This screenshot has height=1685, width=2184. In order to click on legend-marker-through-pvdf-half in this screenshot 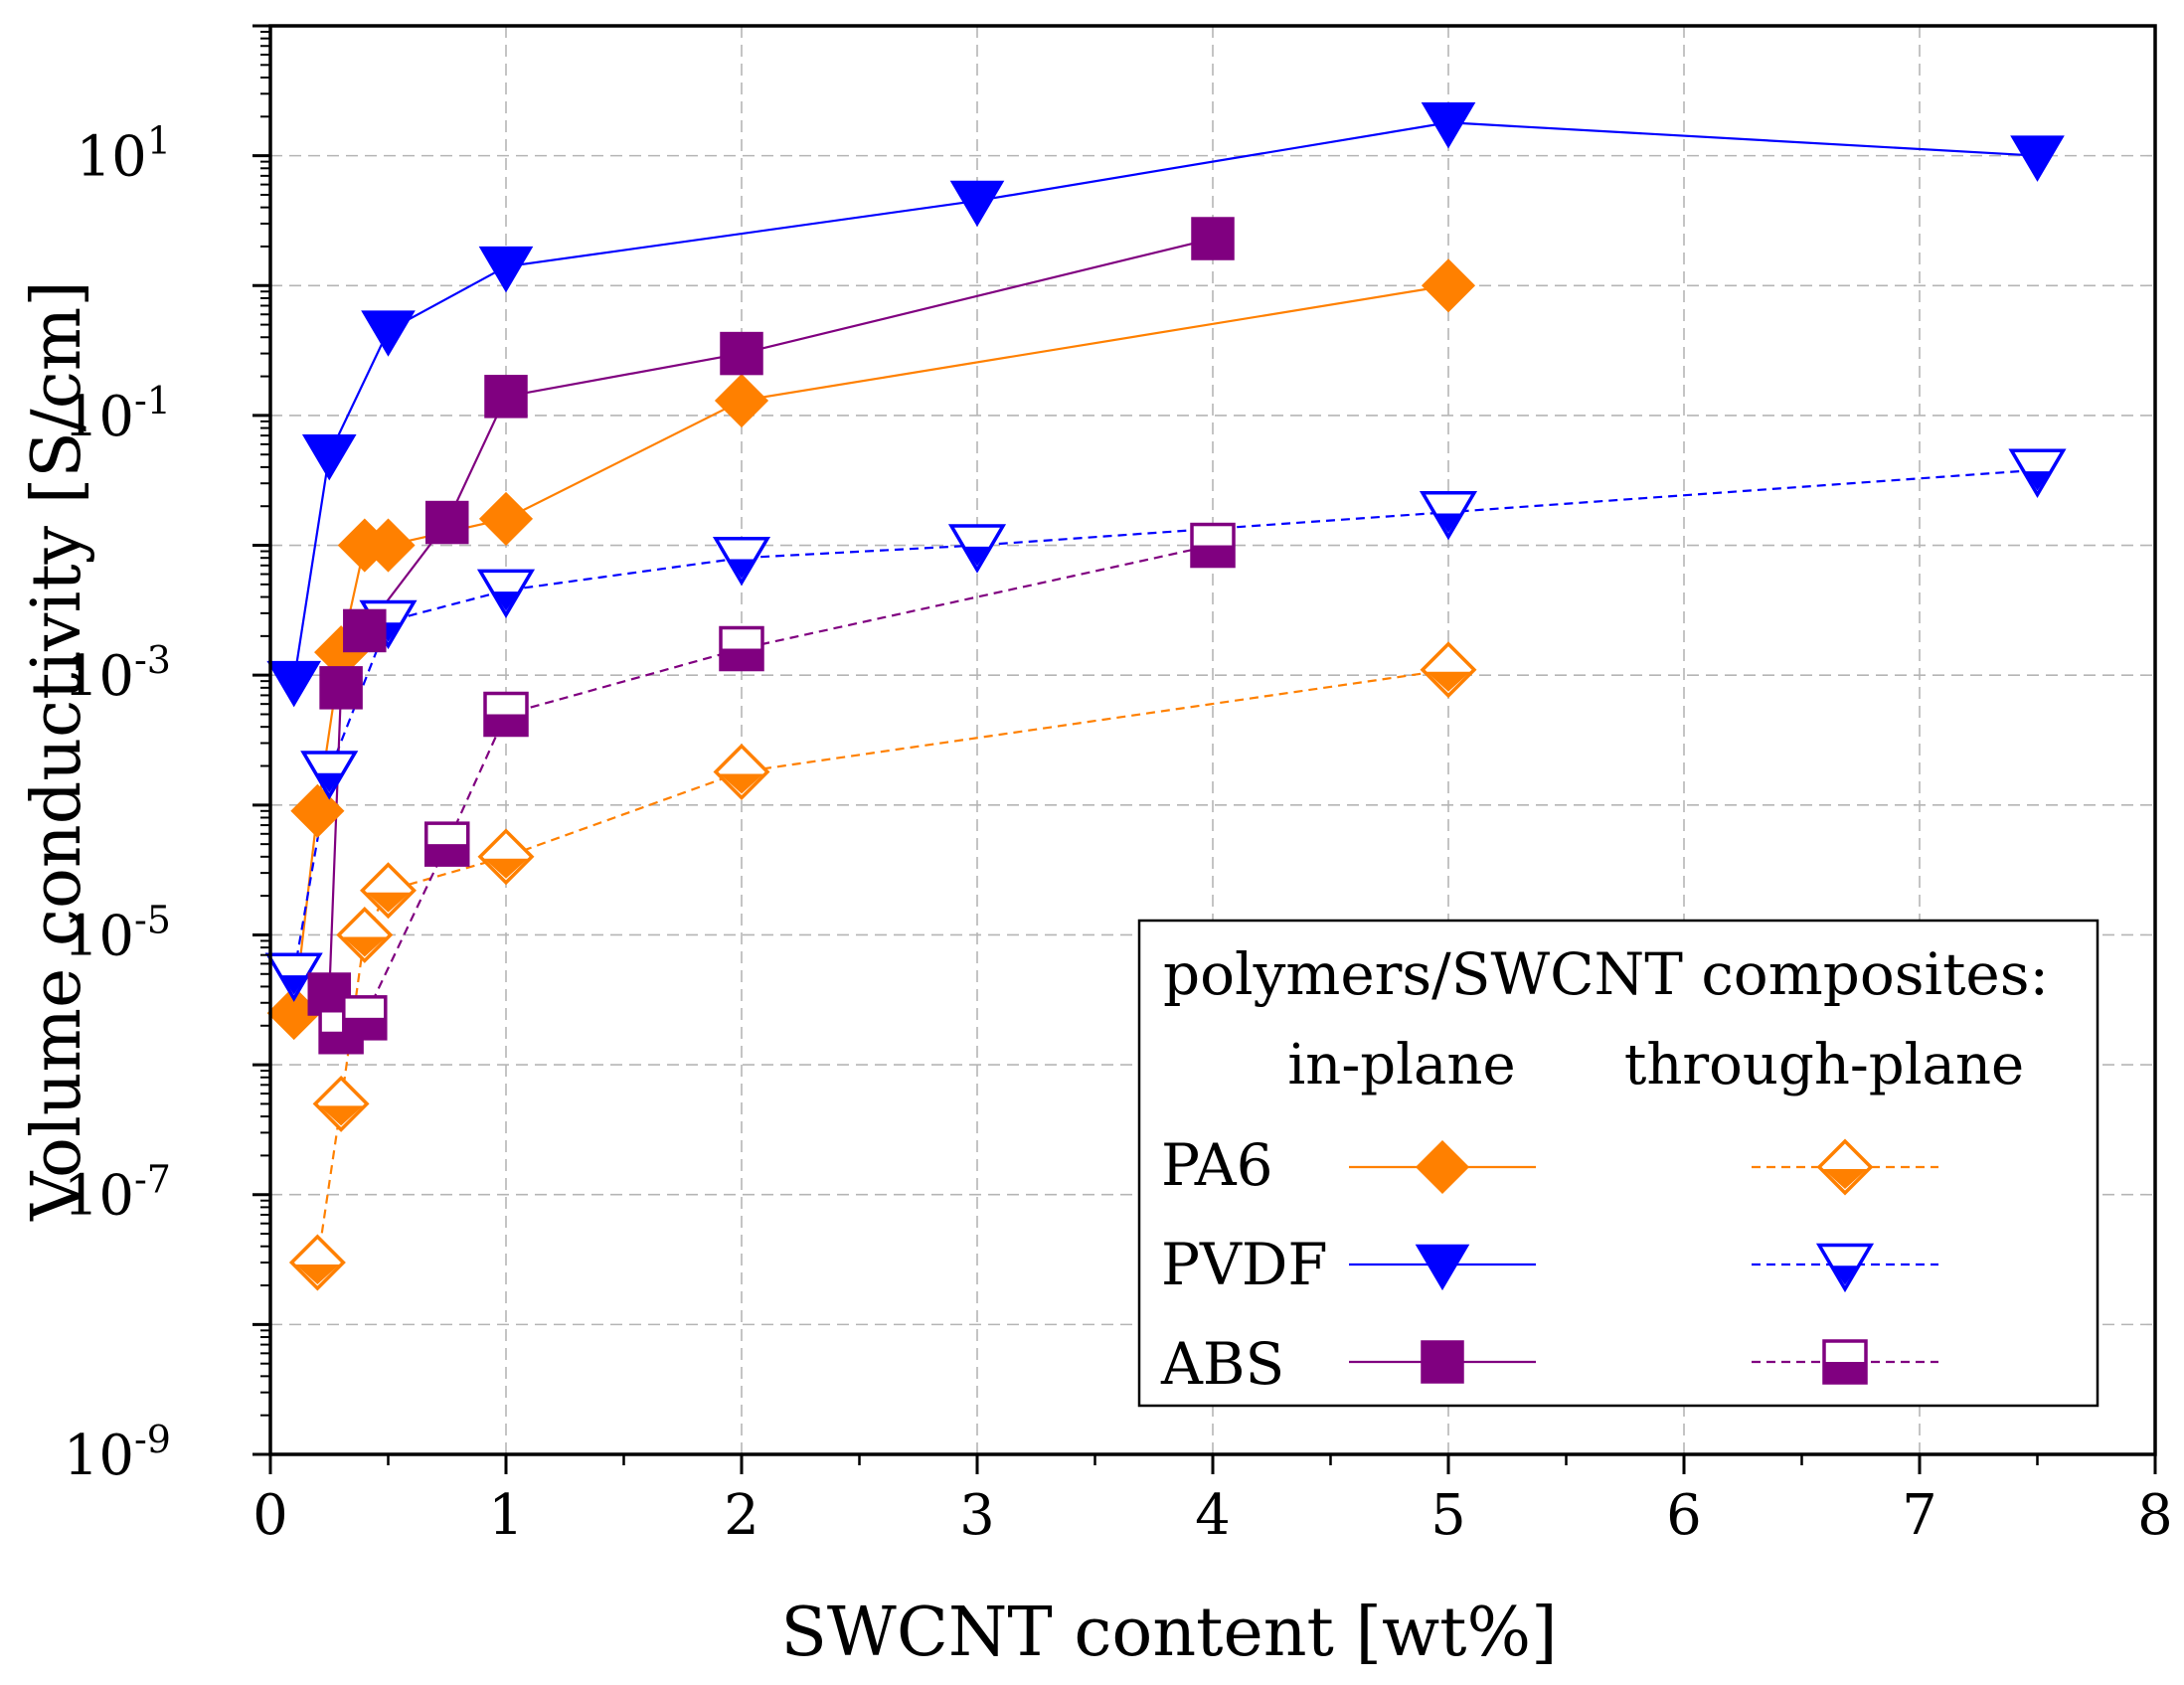, I will do `click(1845, 1275)`.